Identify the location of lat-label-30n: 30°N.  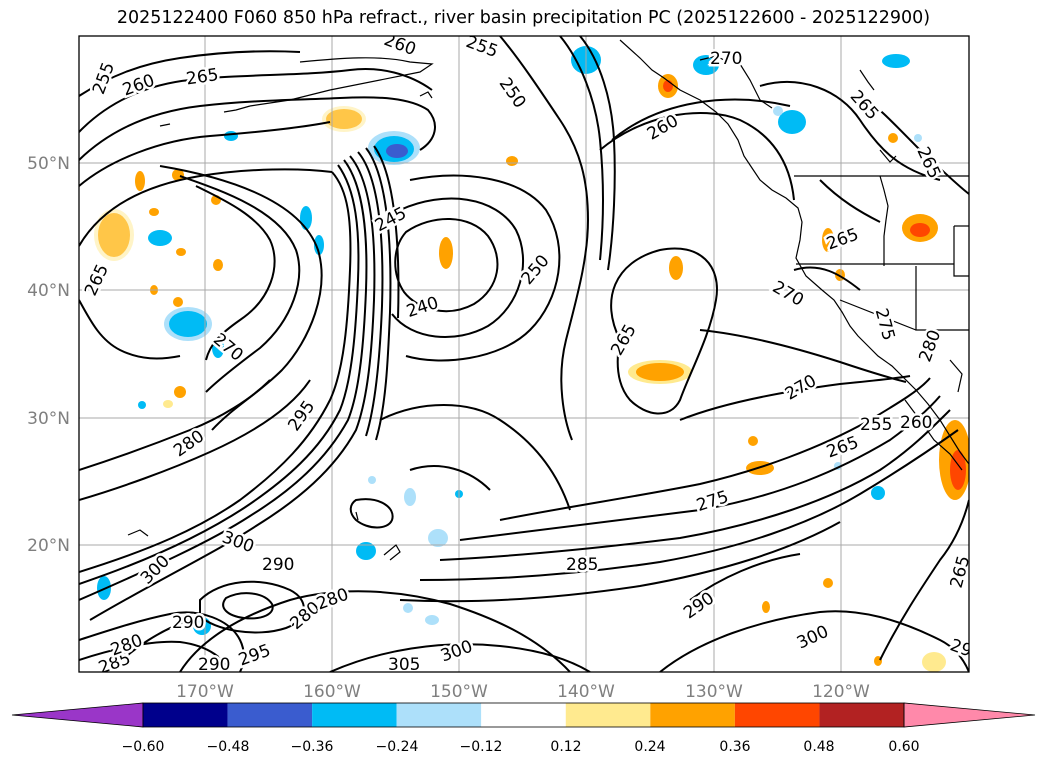
(48, 419).